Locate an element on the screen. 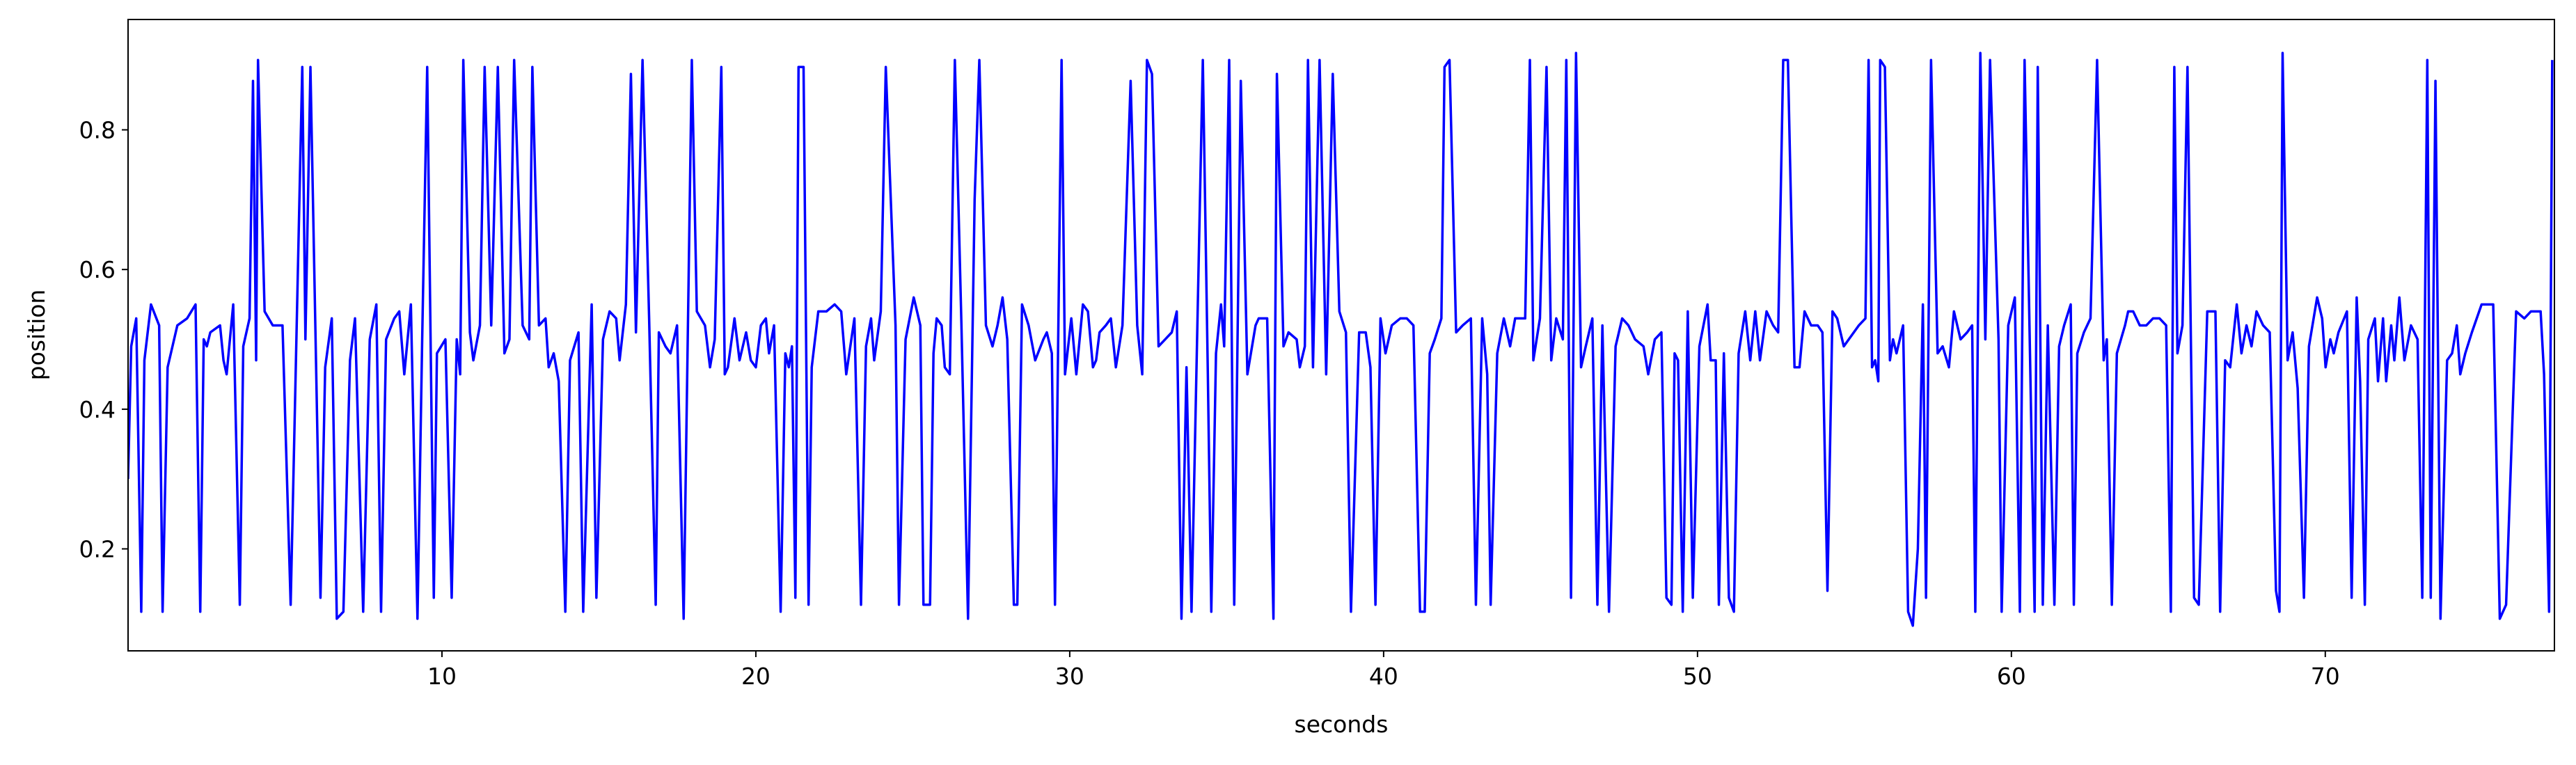  y-tick-label: 0.4 is located at coordinates (97, 409).